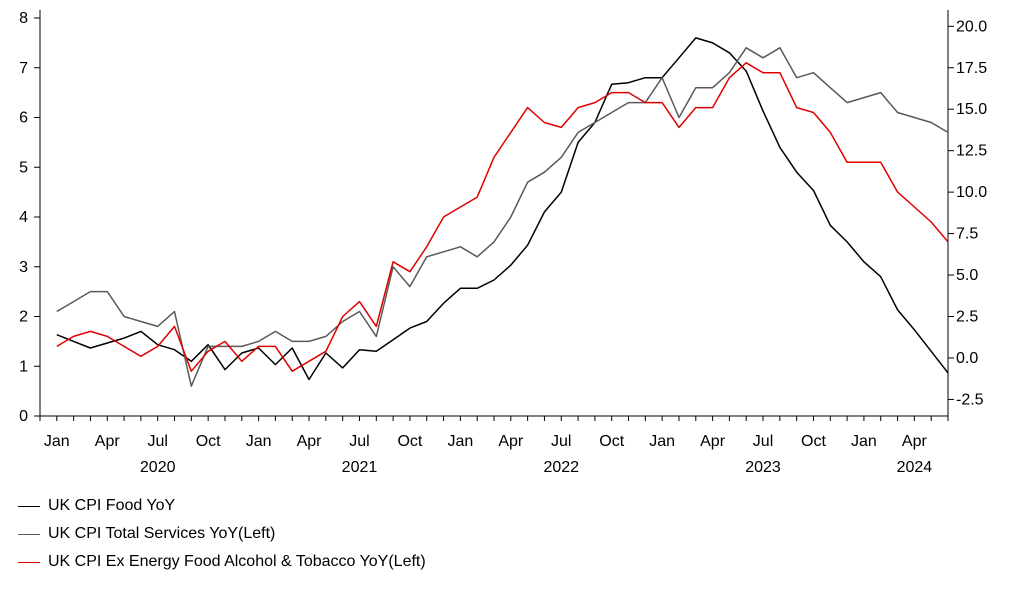 The height and width of the screenshot is (597, 1022). What do you see at coordinates (29, 506) in the screenshot?
I see `legend-swatch-food` at bounding box center [29, 506].